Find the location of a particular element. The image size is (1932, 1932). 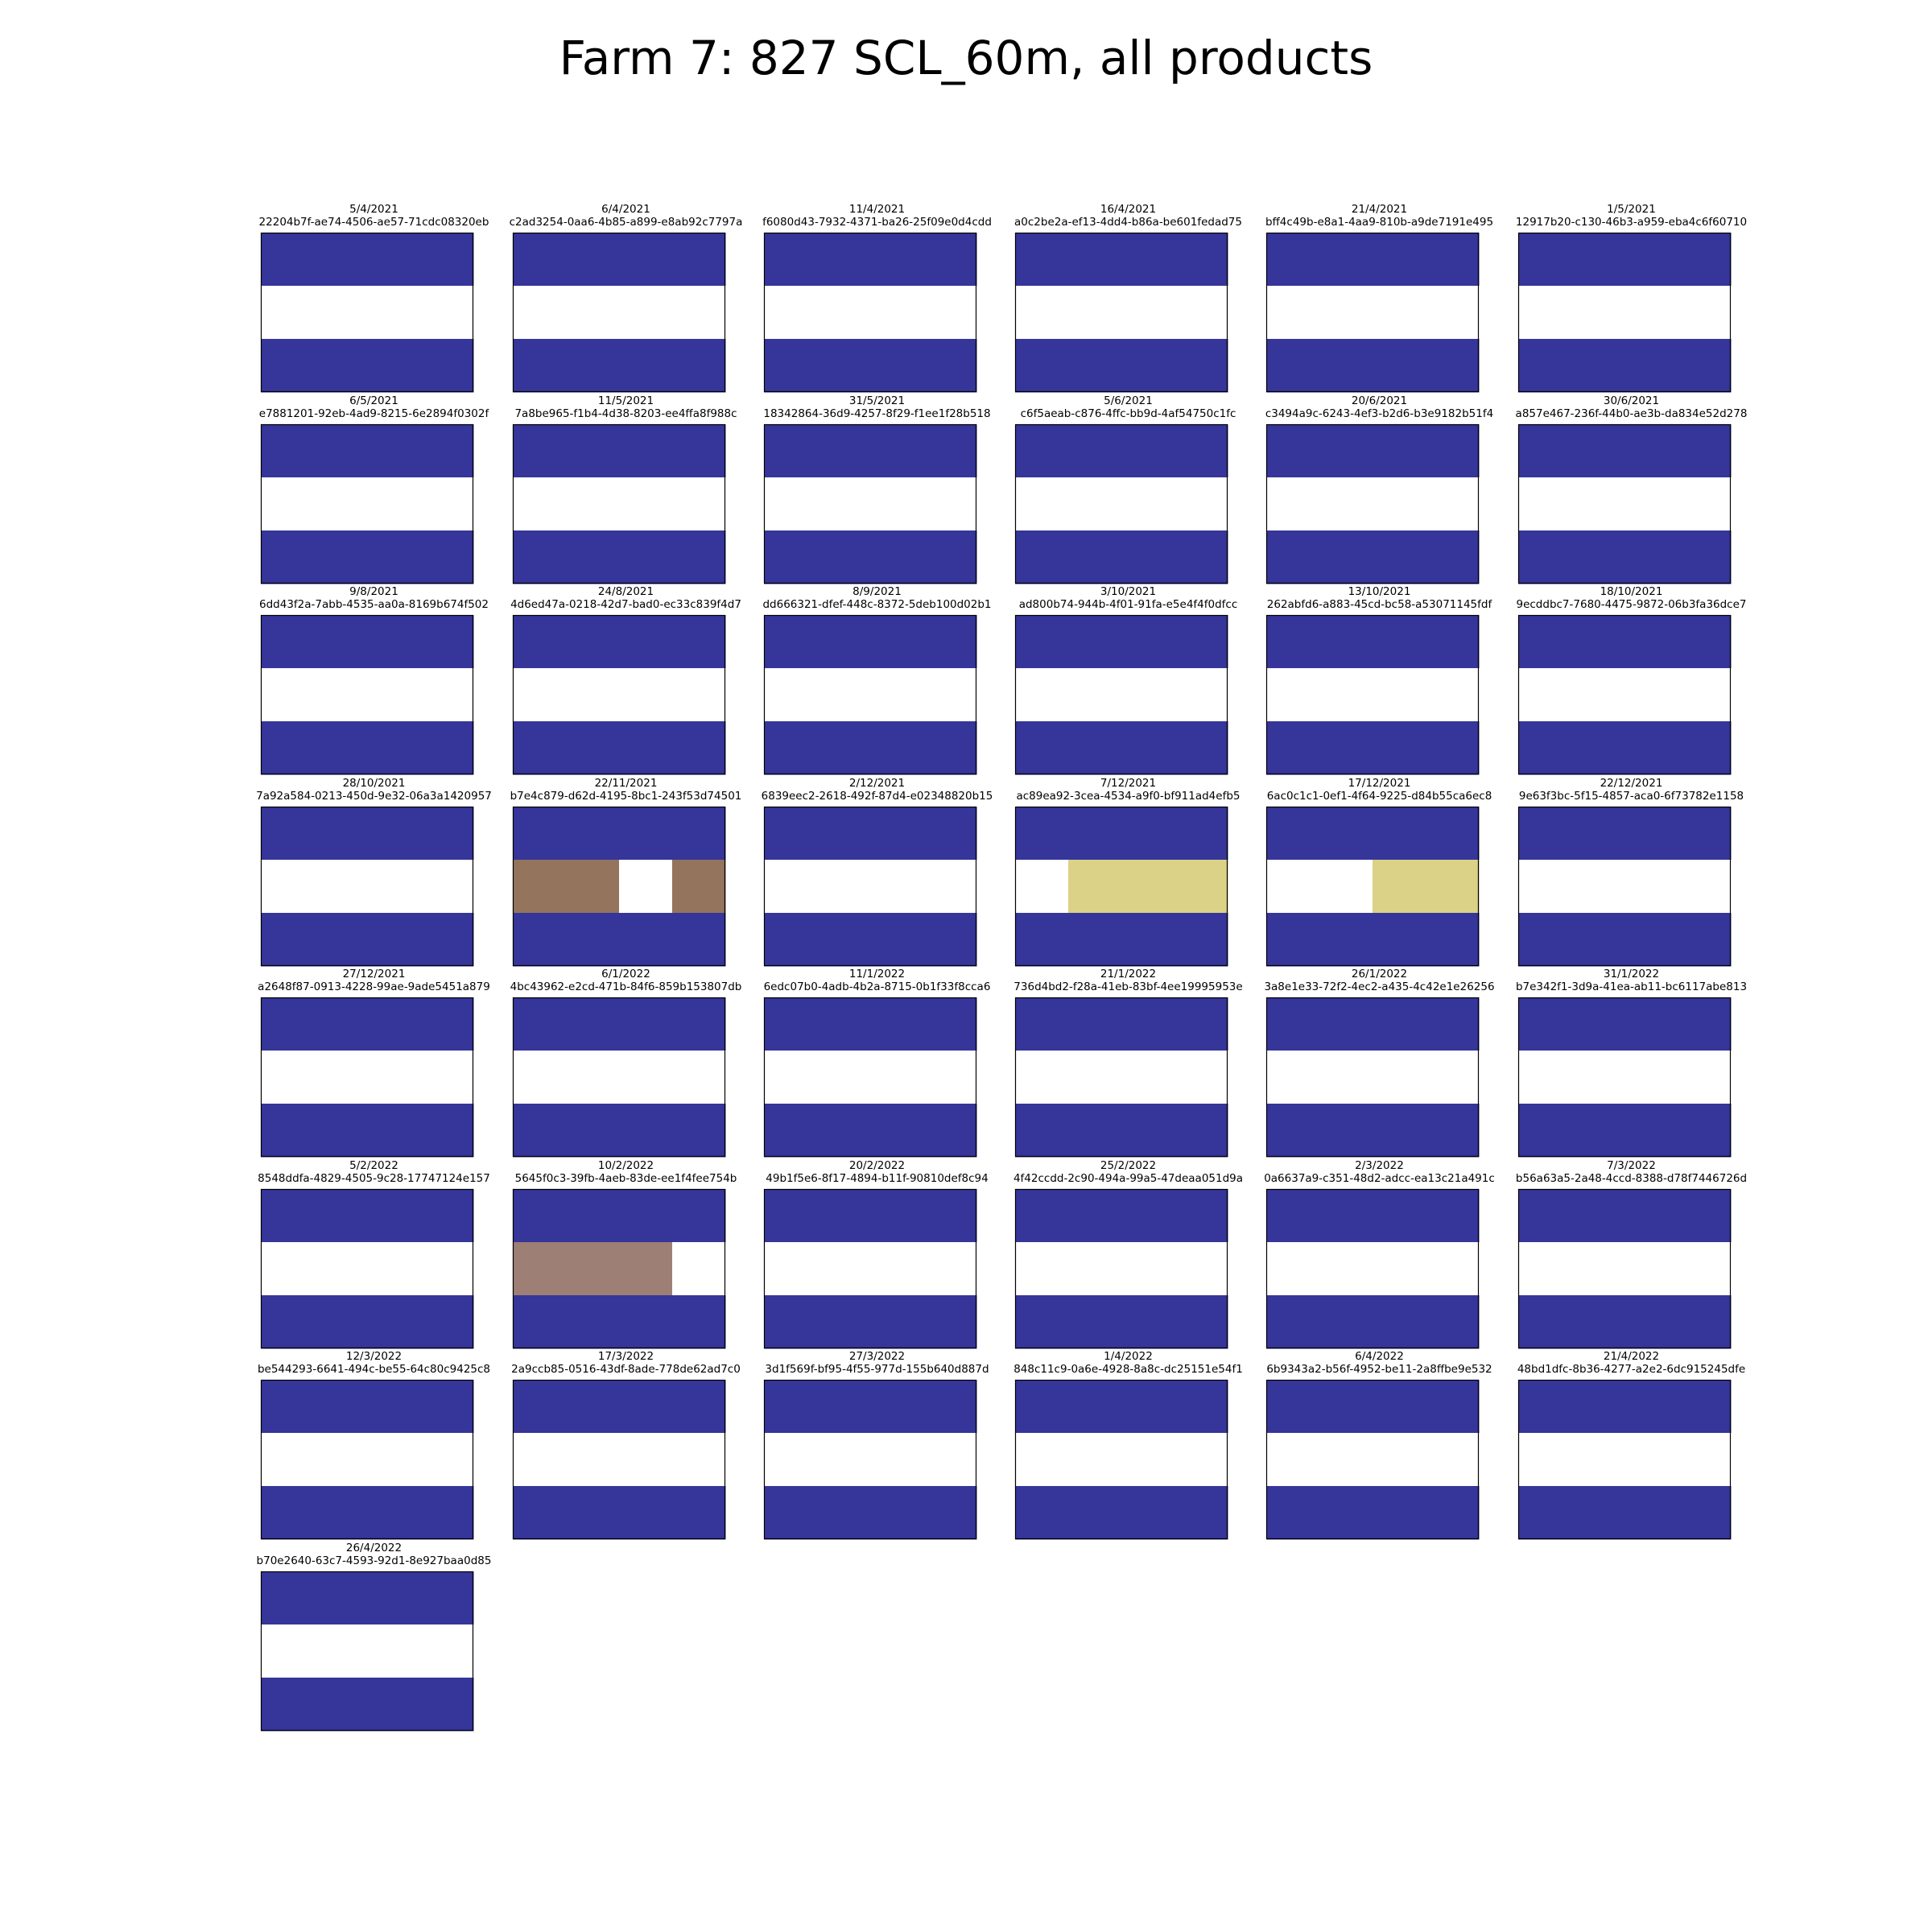

panel-product-id: 5645f0c3-39fb-4aeb-83de-ee1f4fee754b is located at coordinates (625, 1178).